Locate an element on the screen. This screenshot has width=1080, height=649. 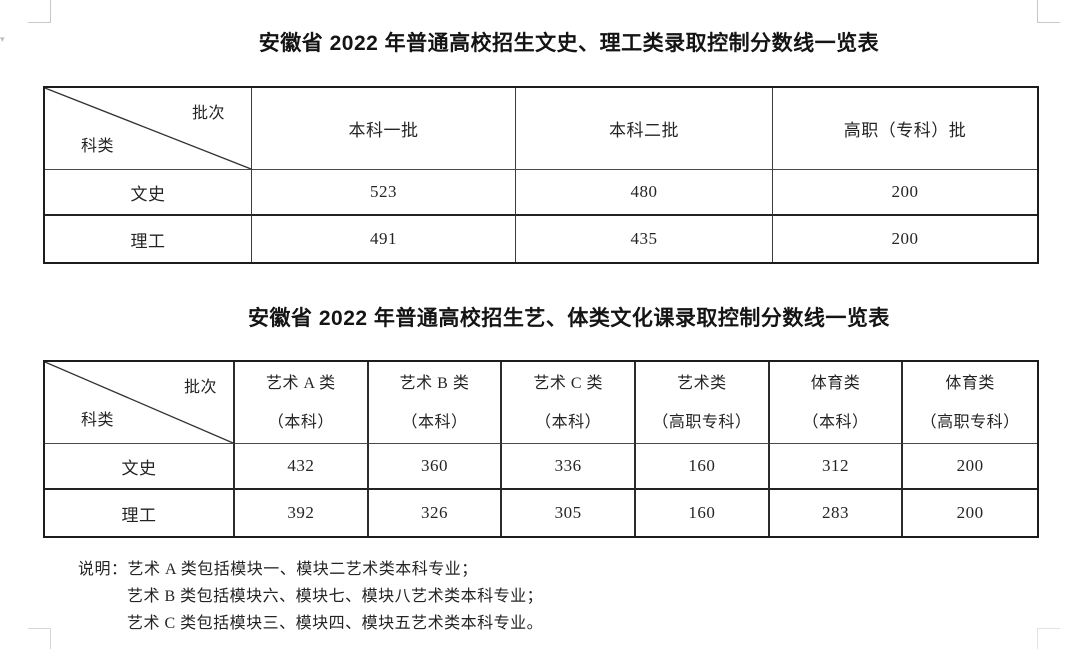
table2-cell: 326 is located at coordinates (436, 513).